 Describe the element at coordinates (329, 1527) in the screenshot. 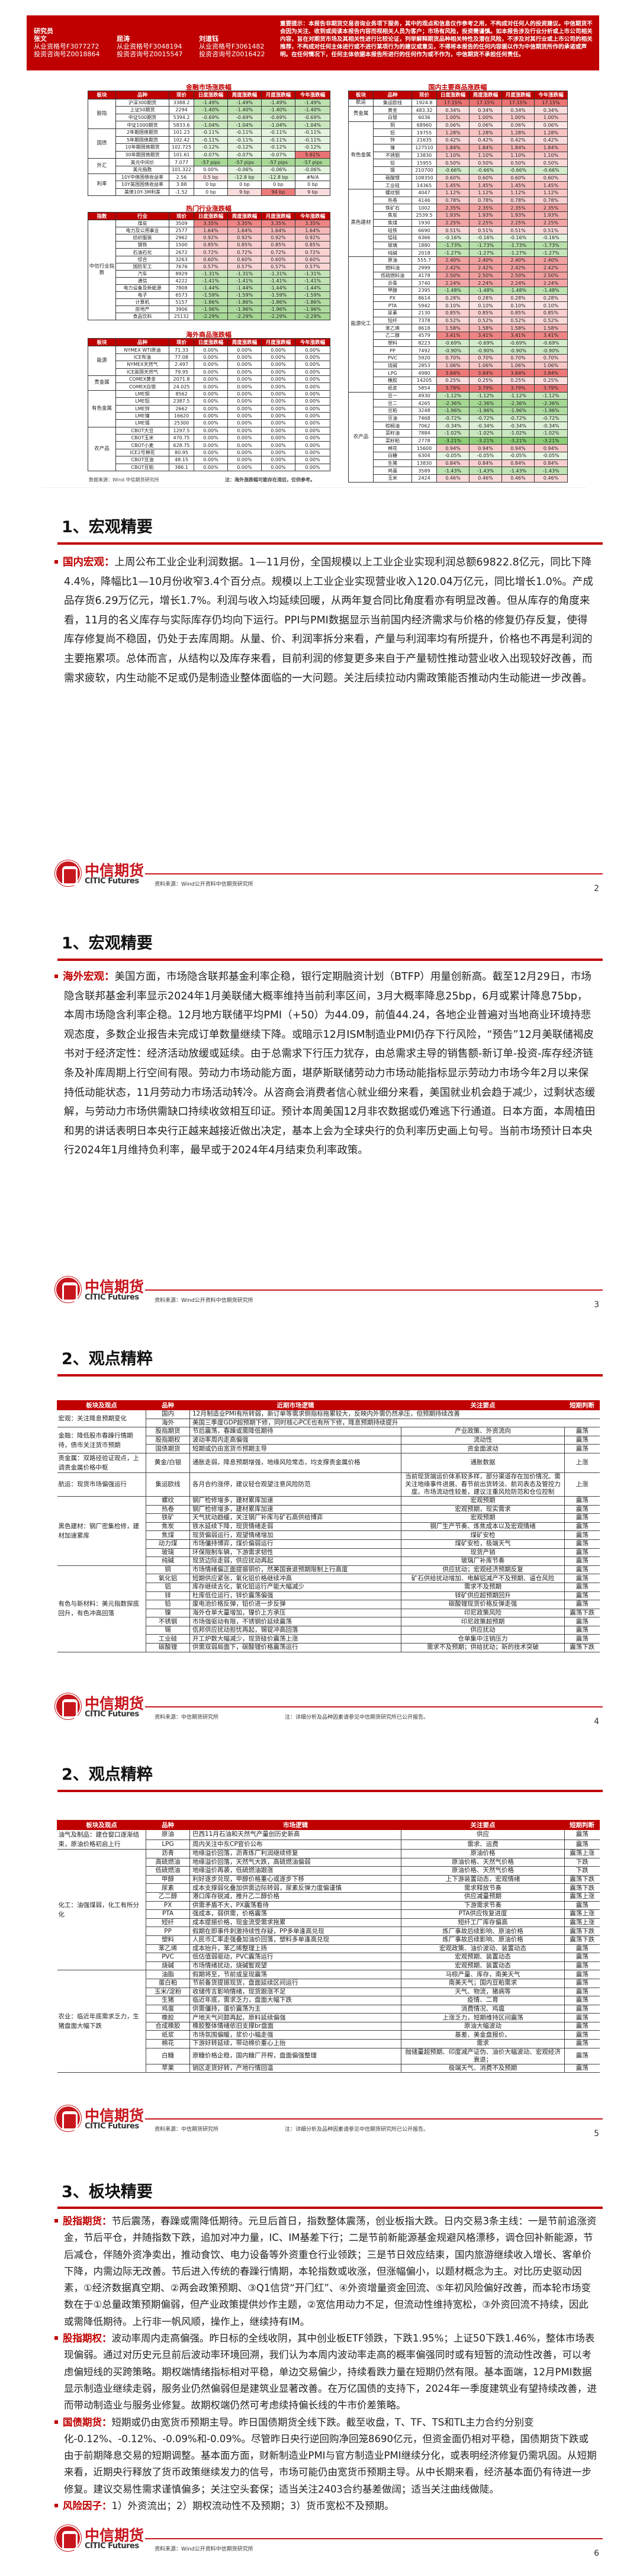

I see `table-row: 焦炭 铁水延续下降，现货情绪走弱 钢厂生产节奏、炼焦成本以及宏观情绪 震荡` at that location.